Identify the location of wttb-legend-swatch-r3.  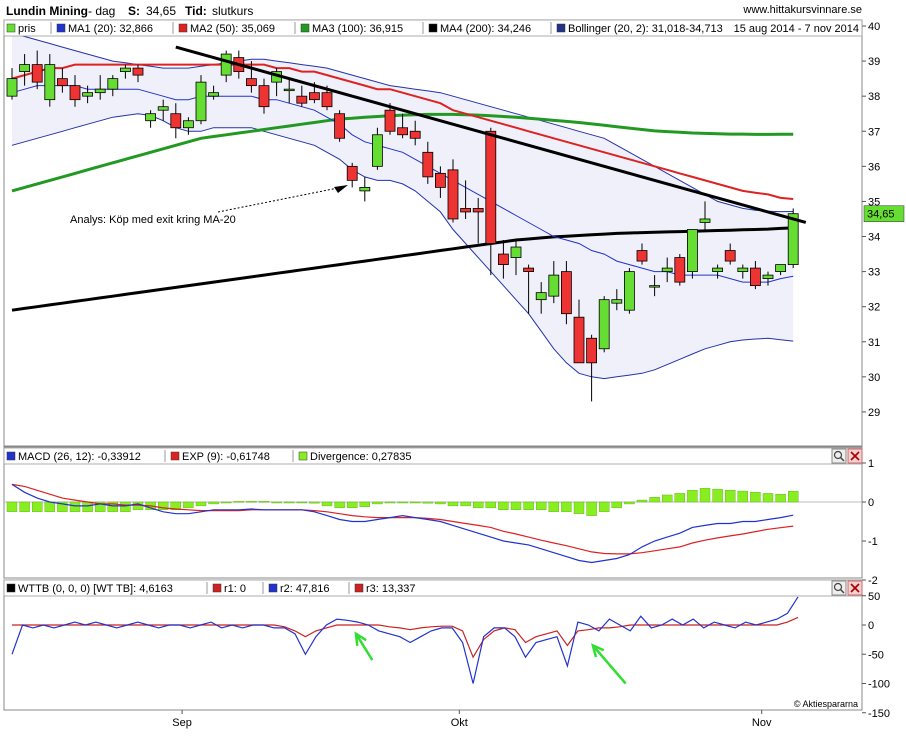
(359, 588).